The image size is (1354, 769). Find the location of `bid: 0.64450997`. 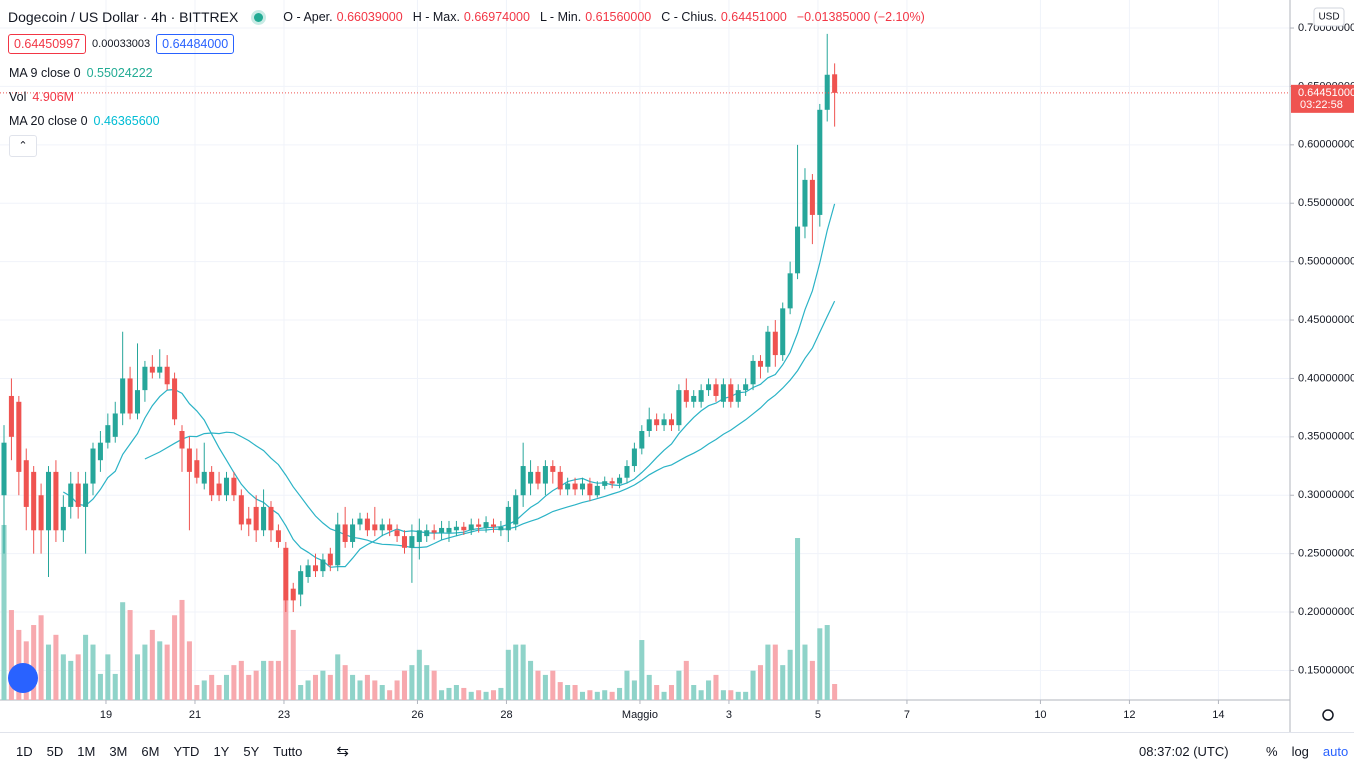

bid: 0.64450997 is located at coordinates (47, 44).